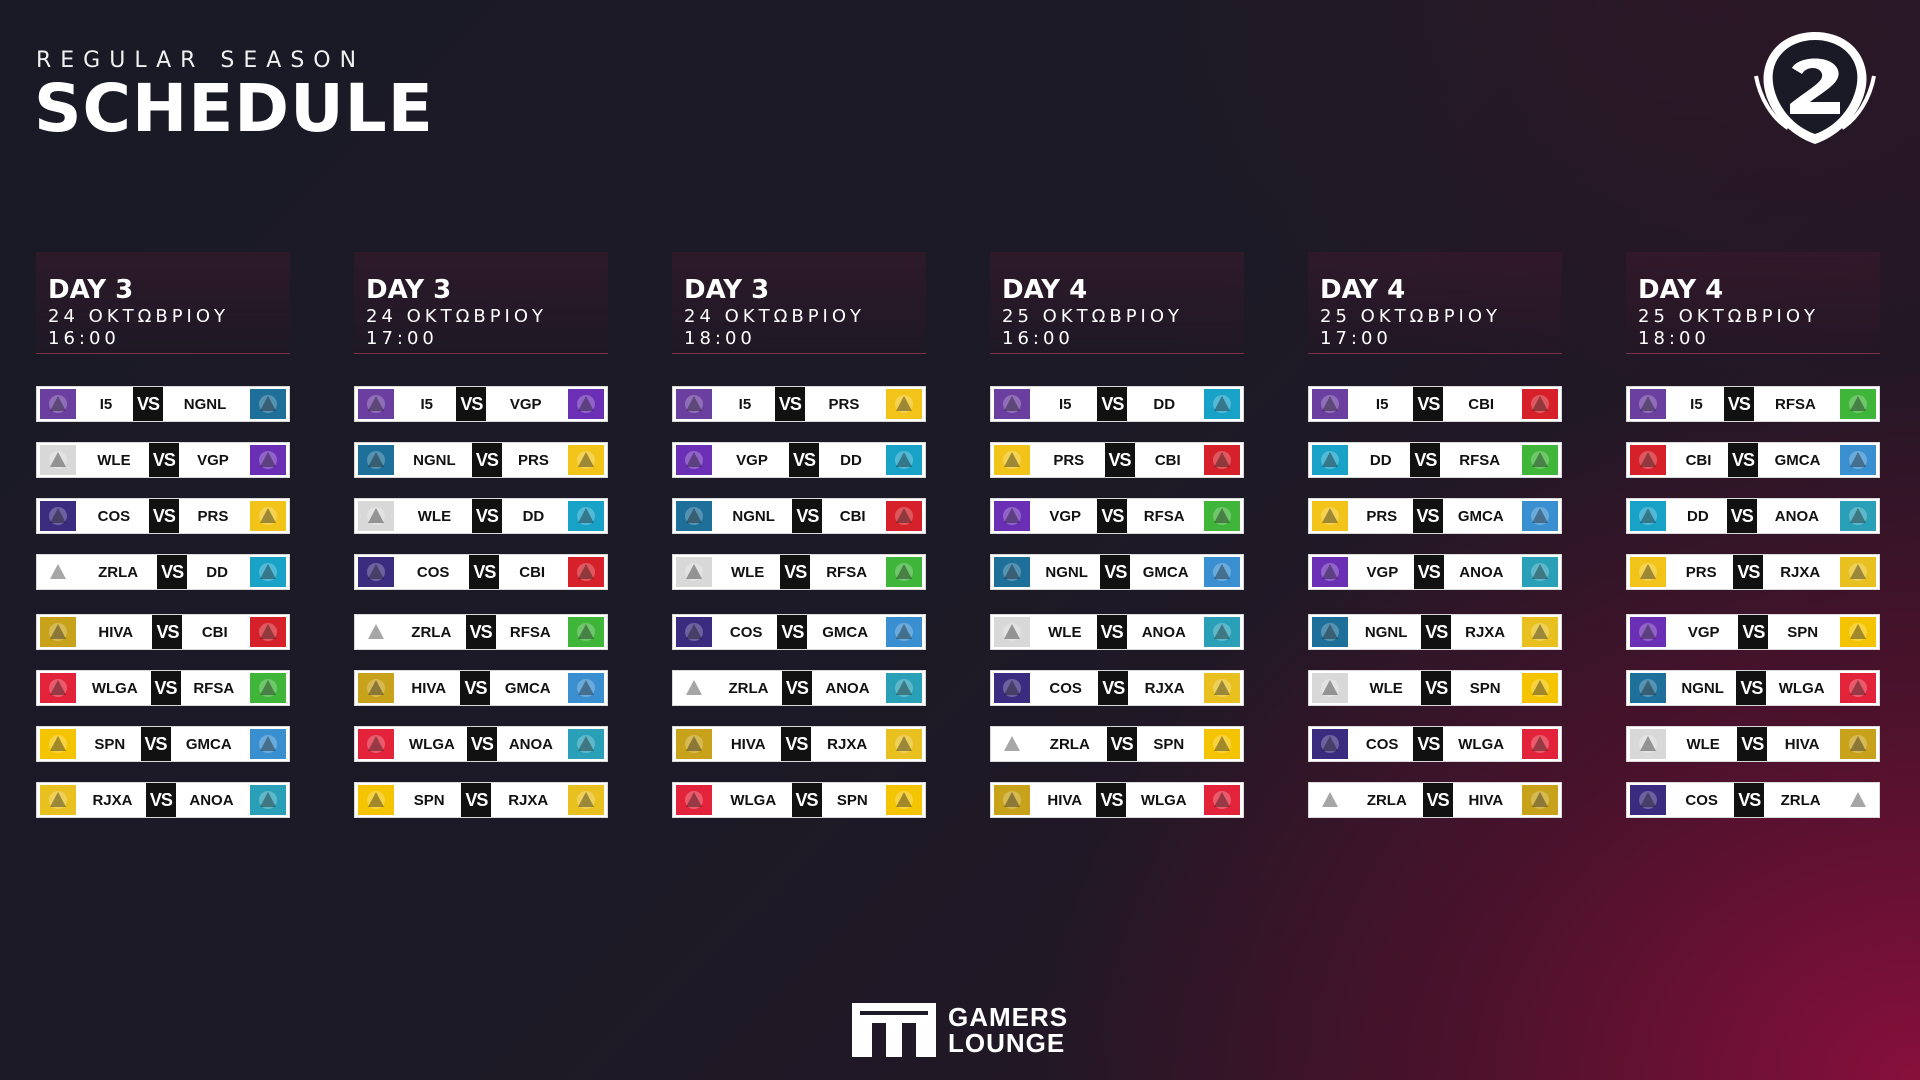 This screenshot has width=1920, height=1080. I want to click on away-team-name: WLGA, so click(1163, 800).